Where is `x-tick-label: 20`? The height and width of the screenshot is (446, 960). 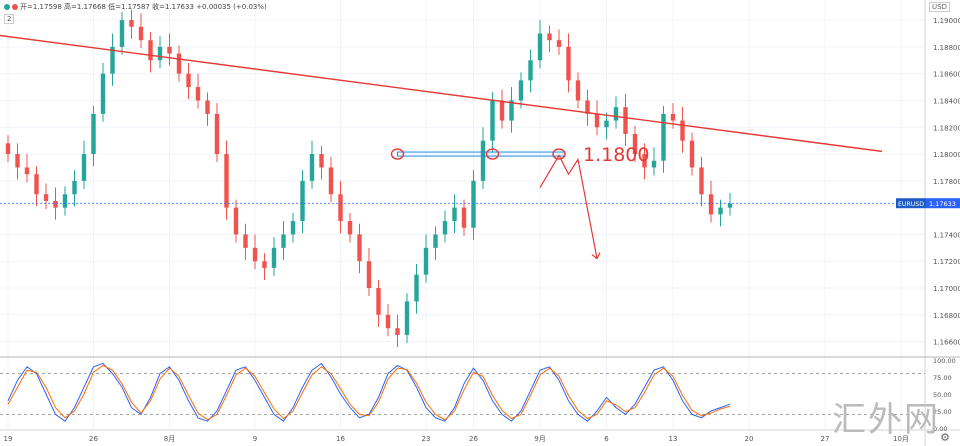 x-tick-label: 20 is located at coordinates (749, 439).